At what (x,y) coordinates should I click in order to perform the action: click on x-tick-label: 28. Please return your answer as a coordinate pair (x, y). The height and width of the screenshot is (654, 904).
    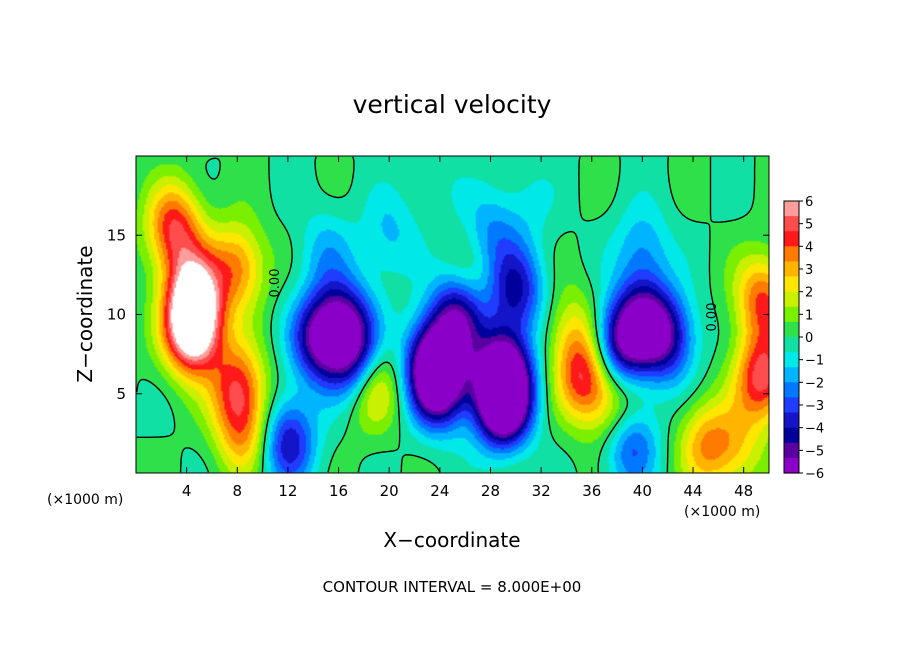
    Looking at the image, I should click on (490, 491).